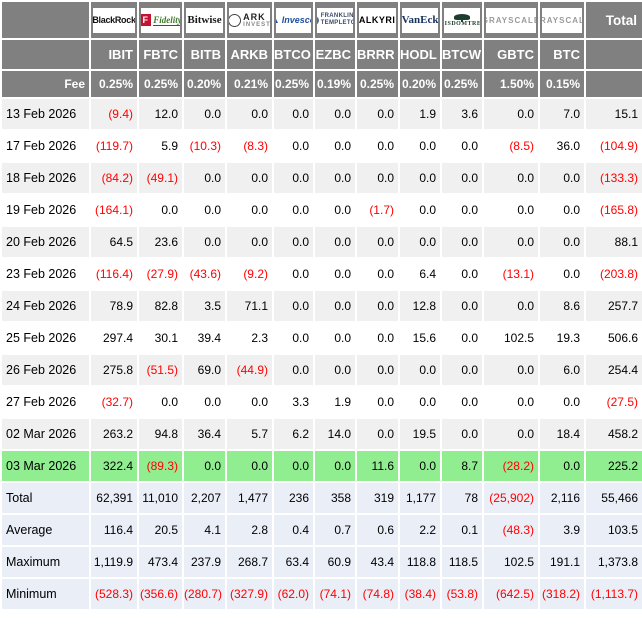 This screenshot has width=642, height=644. Describe the element at coordinates (377, 530) in the screenshot. I see `summary-value-cell: 0.6` at that location.